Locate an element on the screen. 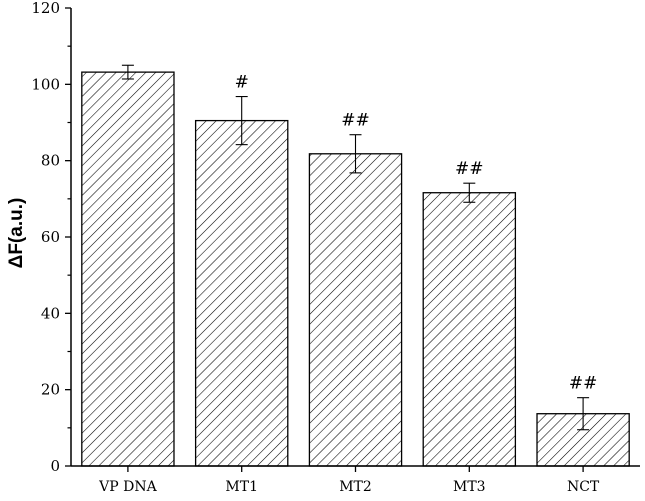 The width and height of the screenshot is (645, 501). y-tick-label: 60 is located at coordinates (50, 237).